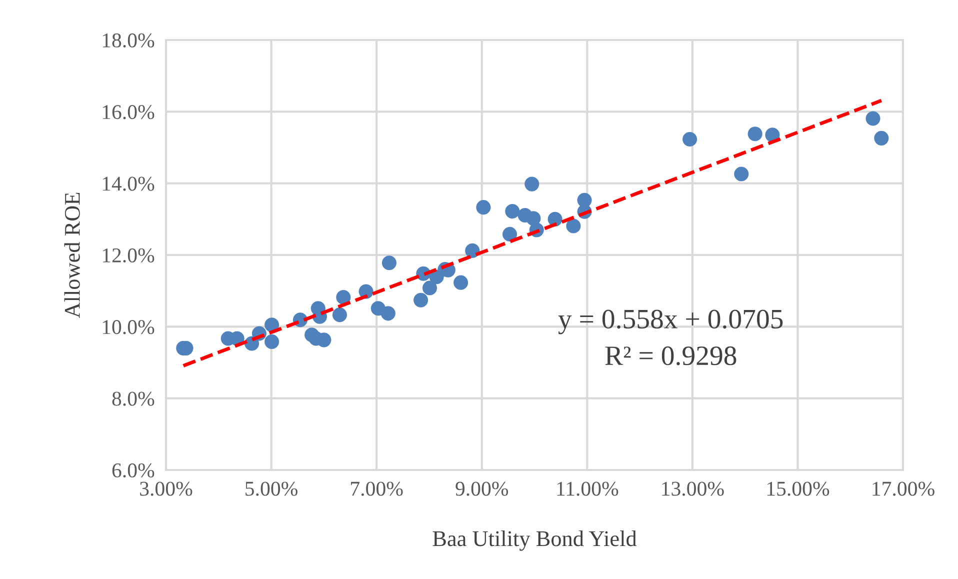 The width and height of the screenshot is (958, 579). Describe the element at coordinates (133, 399) in the screenshot. I see `y-tick-label: 8.0%` at that location.